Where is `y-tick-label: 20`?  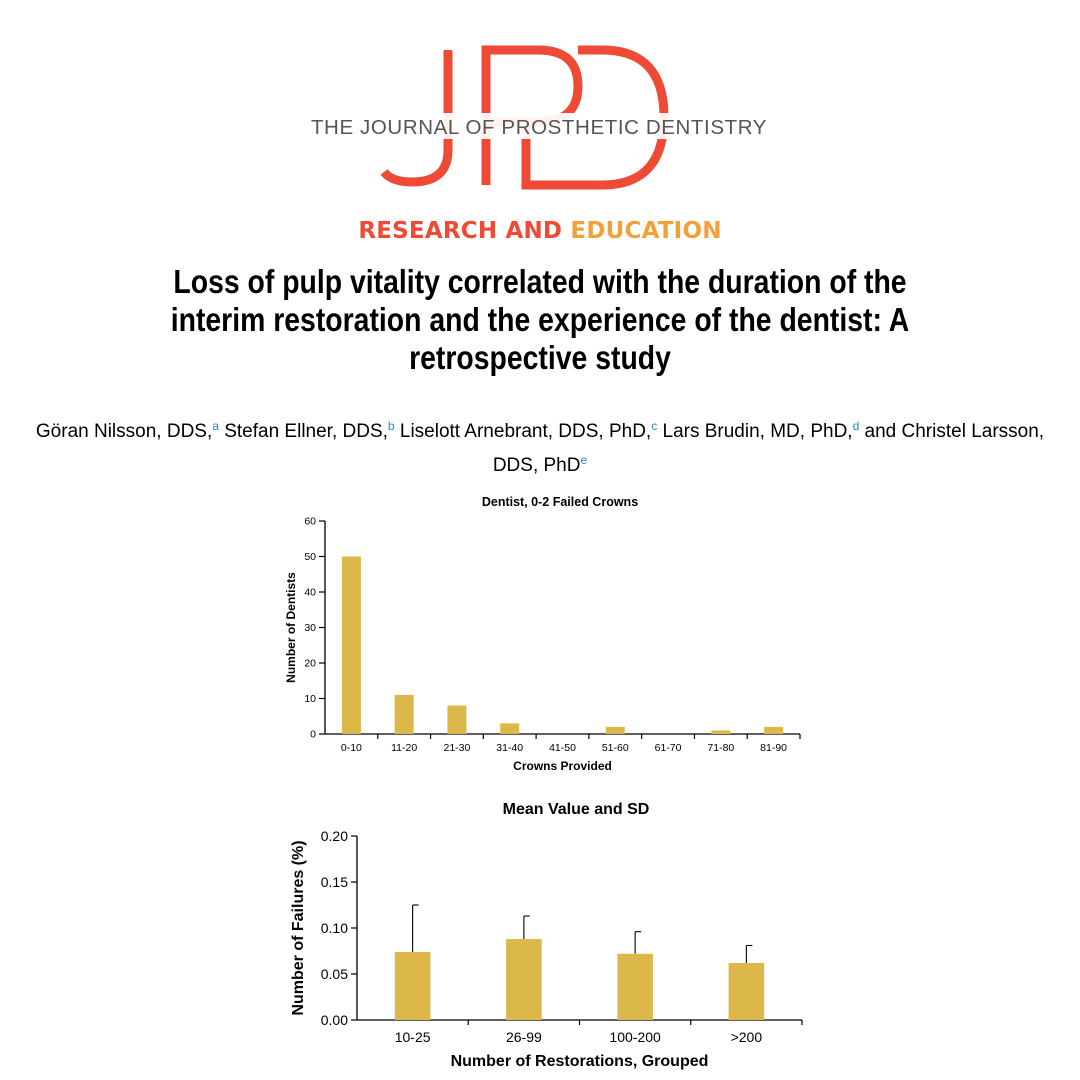 y-tick-label: 20 is located at coordinates (310, 664).